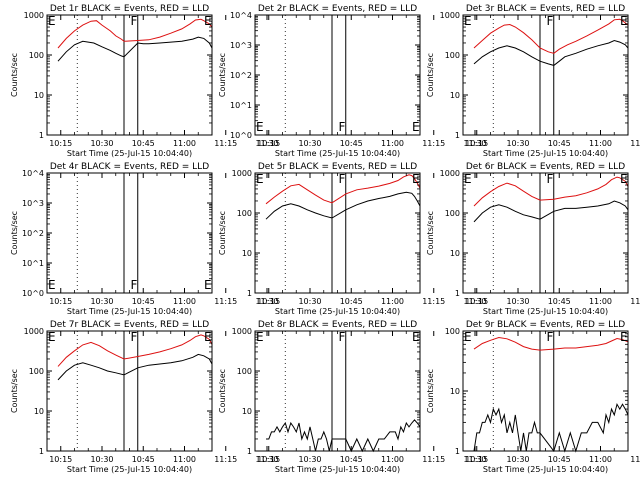  What do you see at coordinates (551, 36) in the screenshot?
I see `series-lld-line` at bounding box center [551, 36].